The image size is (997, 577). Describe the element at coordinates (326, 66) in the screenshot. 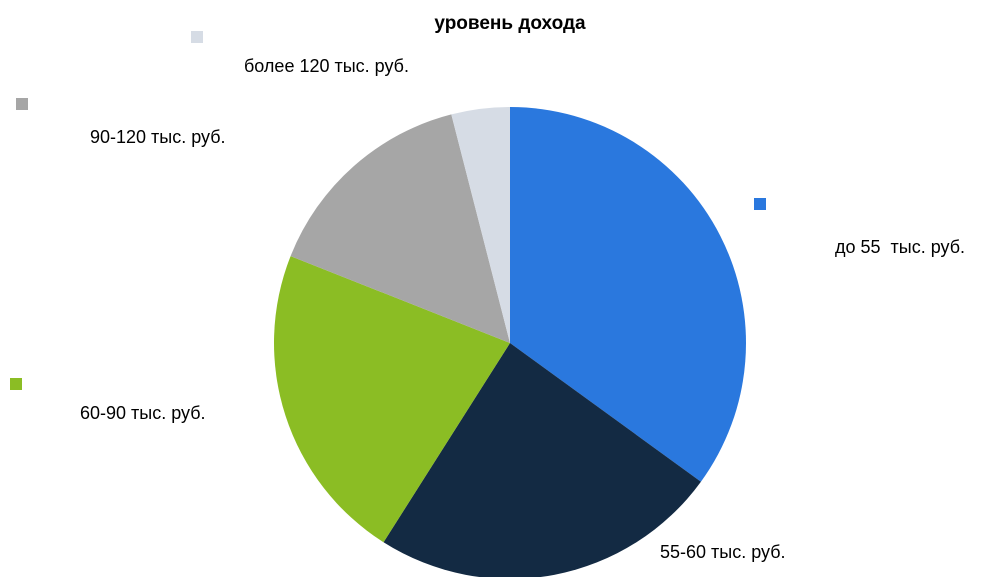

I see `slice-label: более 120 тыс. руб.` at that location.